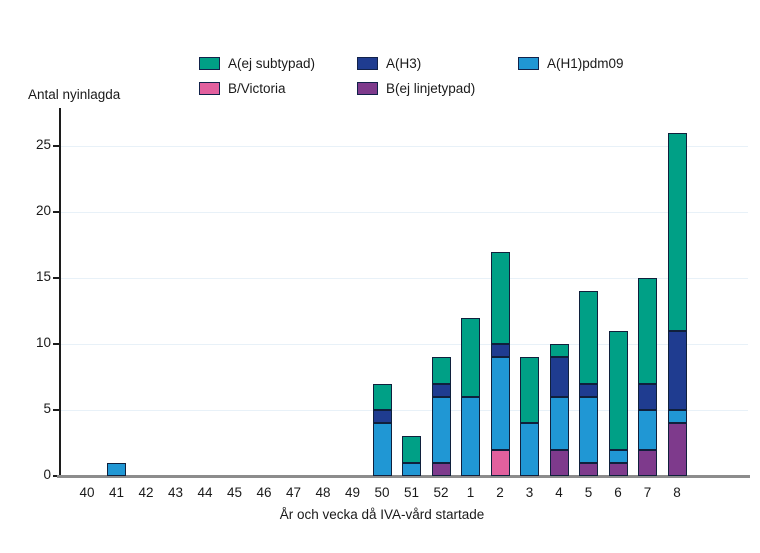  Describe the element at coordinates (431, 88) in the screenshot. I see `legend-label: B(ej linjetypad)` at that location.